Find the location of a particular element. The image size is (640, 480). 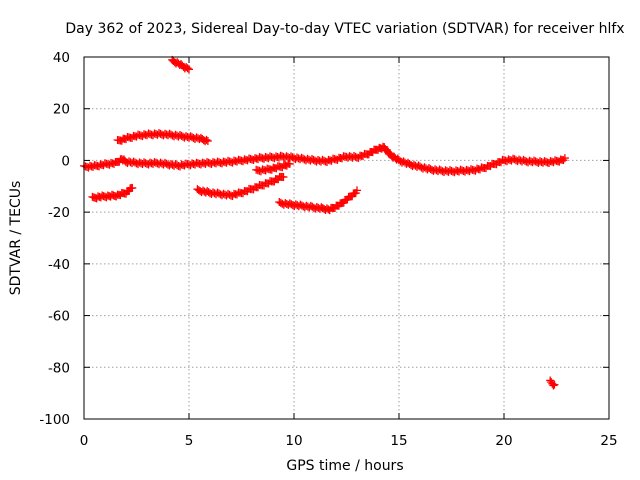

x-tick-label: 10 is located at coordinates (293, 441).